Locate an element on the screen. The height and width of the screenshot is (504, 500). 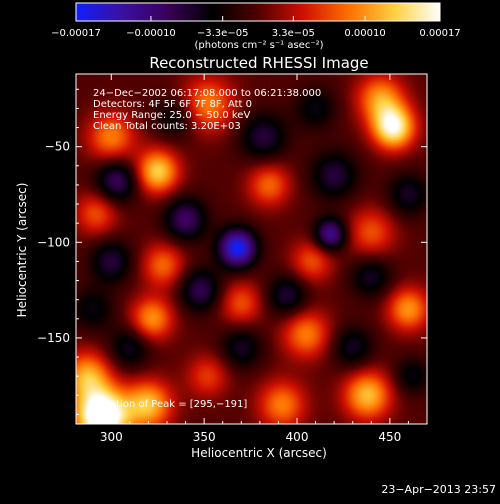
render-timestamp: 23−Apr−2013 23:57 is located at coordinates (438, 489).